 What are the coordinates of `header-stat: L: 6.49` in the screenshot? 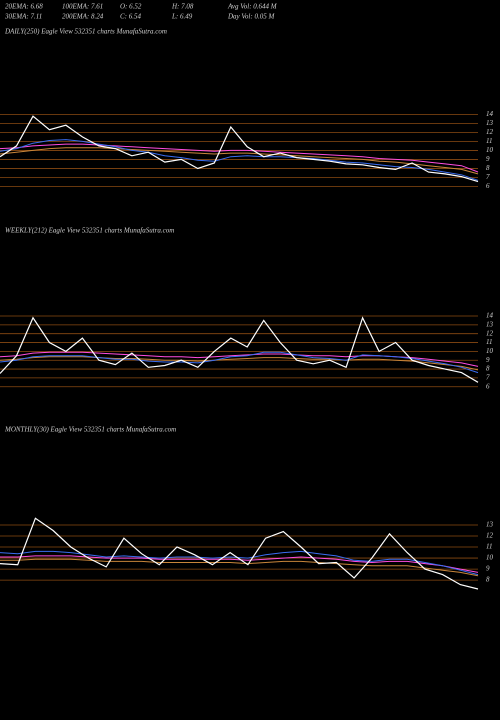 It's located at (182, 17).